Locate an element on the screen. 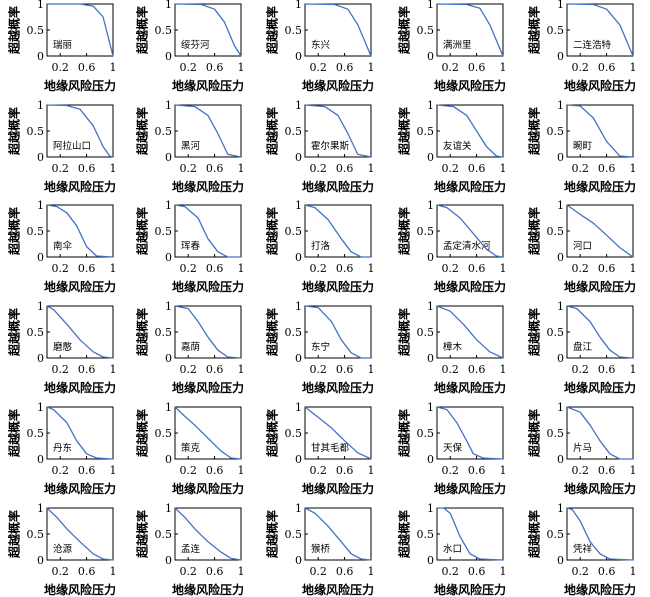 The height and width of the screenshot is (597, 650). subplot-24: 0 0.5 1 0.2 0.6 1 地缘风险压力 超越概率 天保 is located at coordinates (452, 448).